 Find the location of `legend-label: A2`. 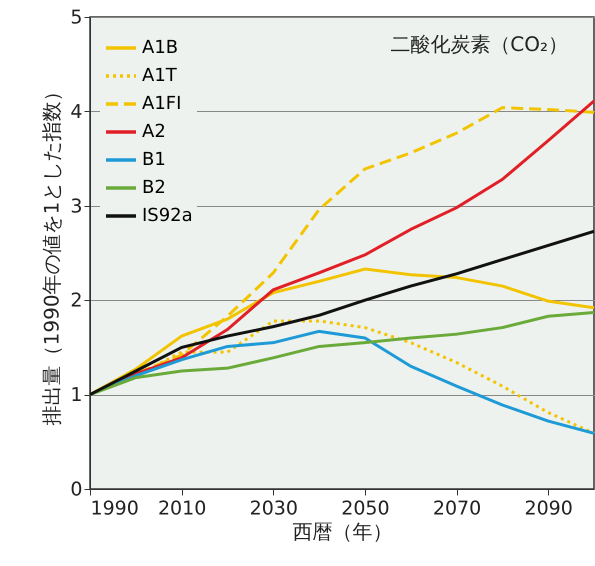

legend-label: A2 is located at coordinates (154, 131).